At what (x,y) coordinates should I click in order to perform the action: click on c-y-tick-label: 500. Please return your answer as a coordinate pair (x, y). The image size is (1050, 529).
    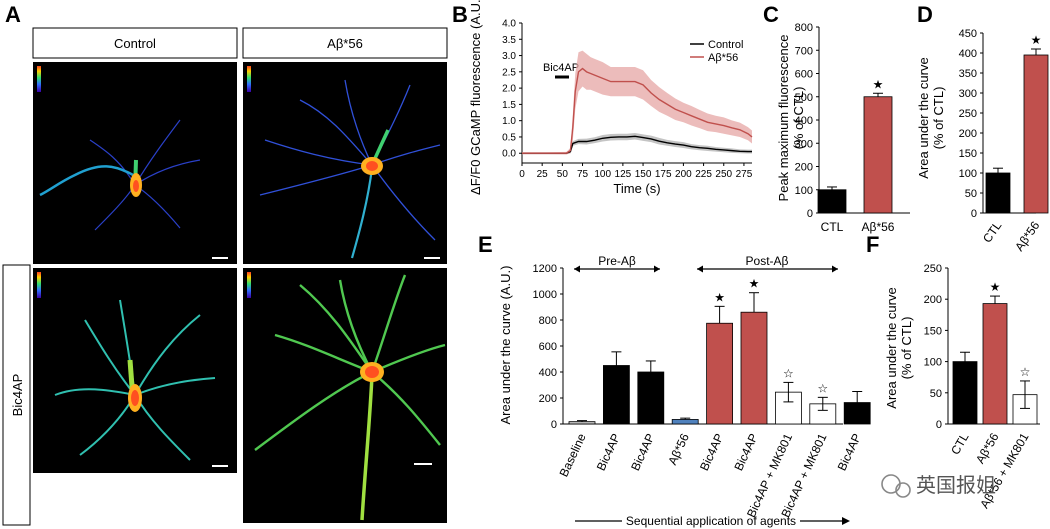
    Looking at the image, I should click on (804, 98).